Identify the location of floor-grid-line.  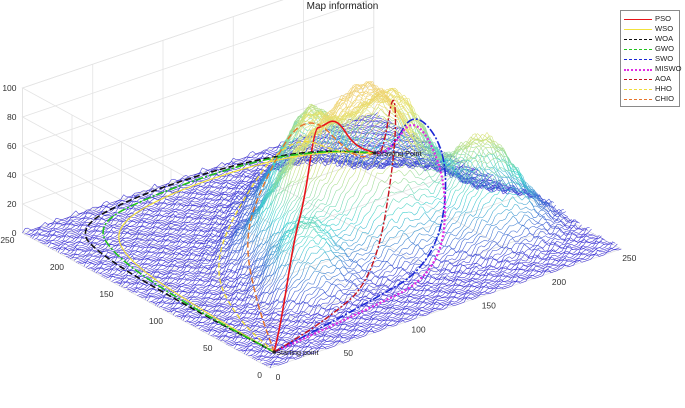
(146, 300).